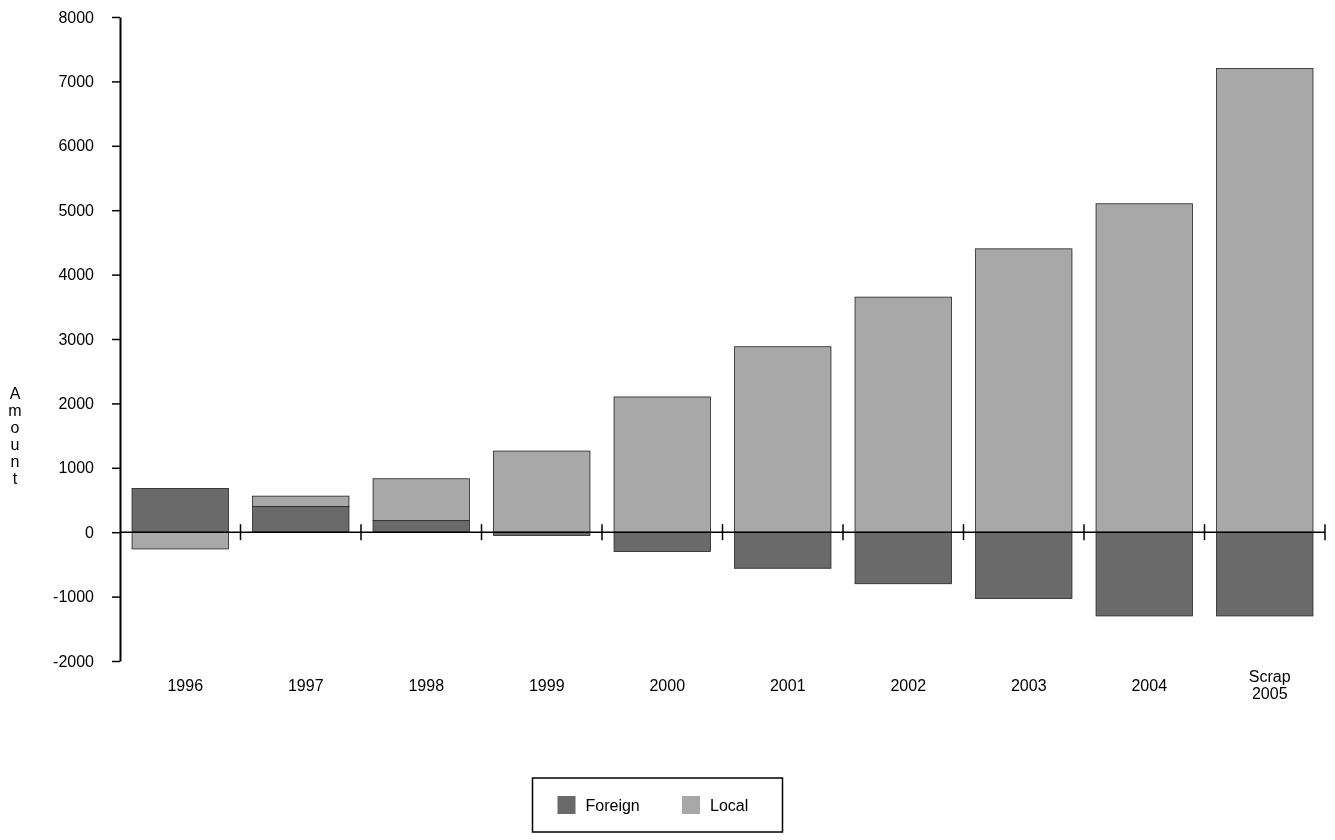 The height and width of the screenshot is (840, 1335). Describe the element at coordinates (76, 17) in the screenshot. I see `y-tick-label: 8000` at that location.